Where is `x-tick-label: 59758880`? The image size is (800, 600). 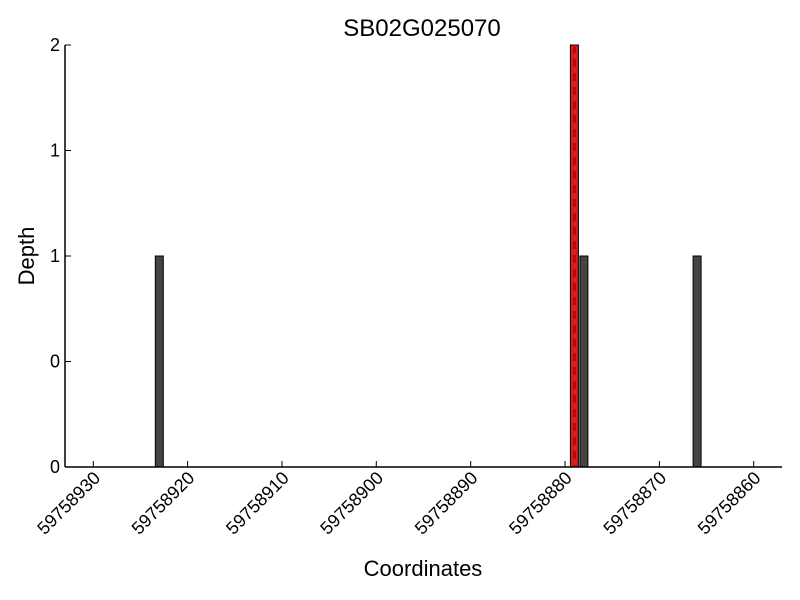
x-tick-label: 59758880 is located at coordinates (540, 503).